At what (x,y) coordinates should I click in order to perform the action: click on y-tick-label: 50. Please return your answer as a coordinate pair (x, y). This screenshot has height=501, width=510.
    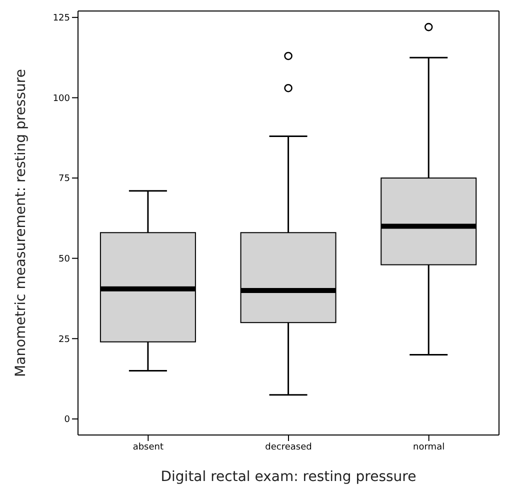
    Looking at the image, I should click on (64, 259).